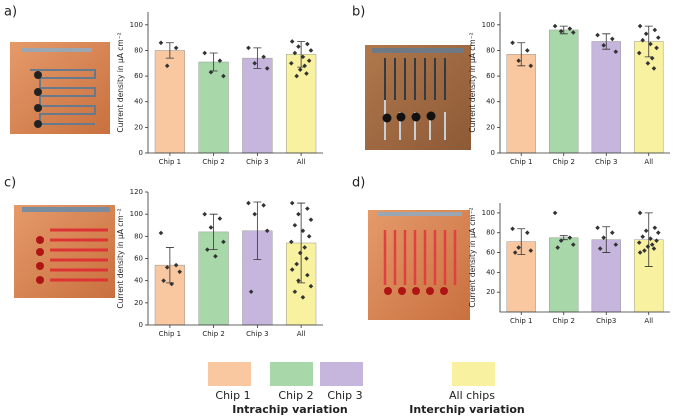  What do you see at coordinates (120, 82) in the screenshot?
I see `y-axis-title: Current density in µA cm⁻²` at bounding box center [120, 82].